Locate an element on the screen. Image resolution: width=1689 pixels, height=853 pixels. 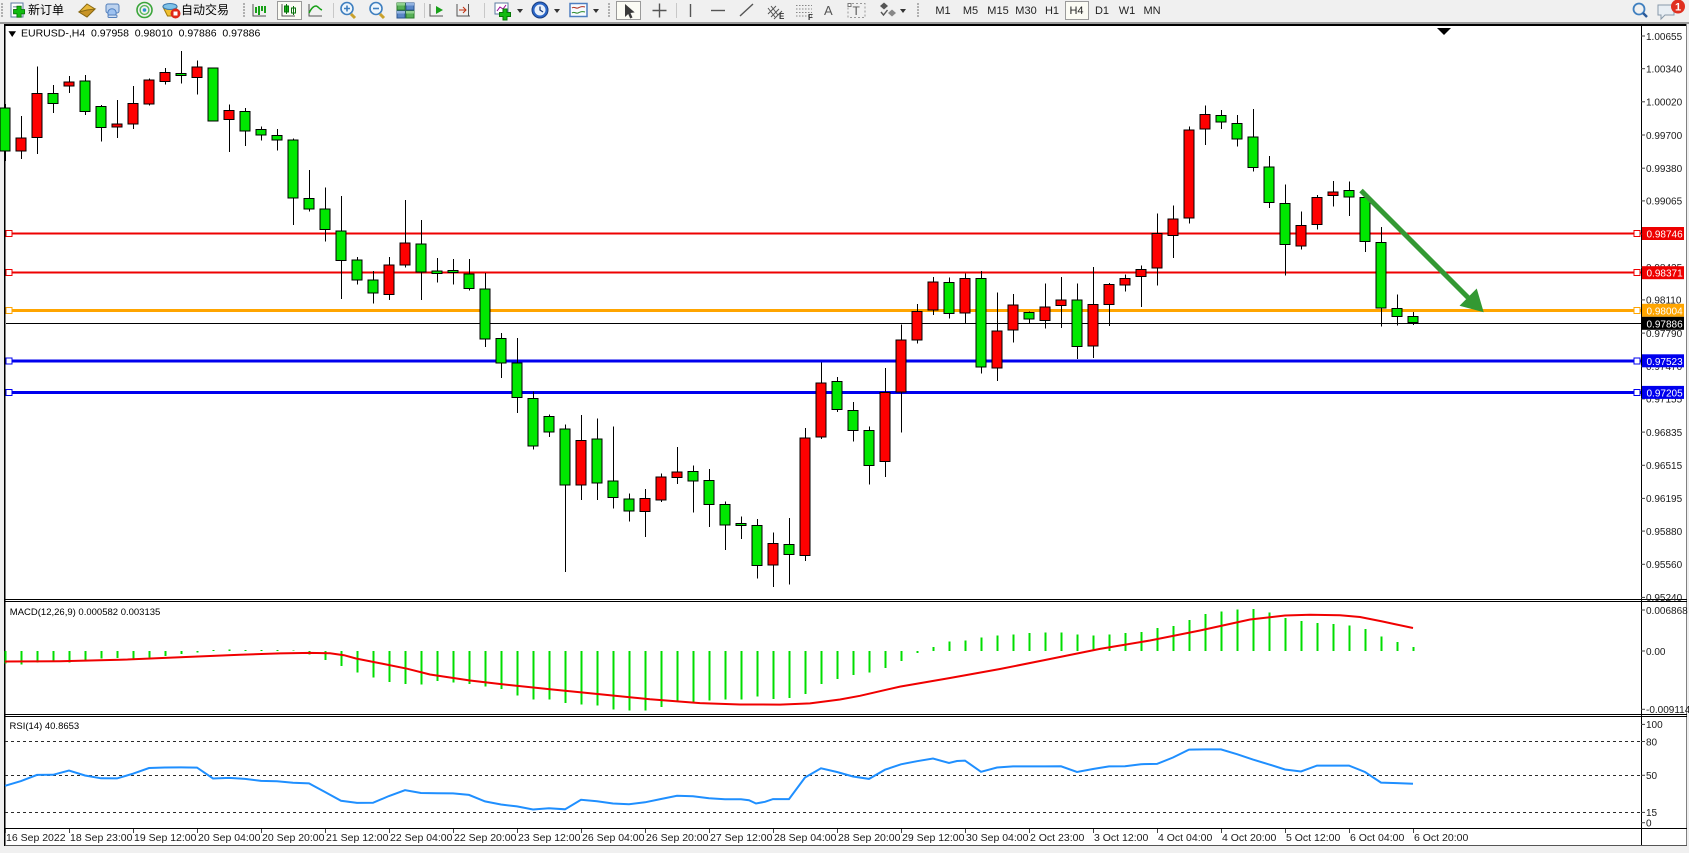
svg-text: 20 Sep 20:00 is located at coordinates (293, 838).